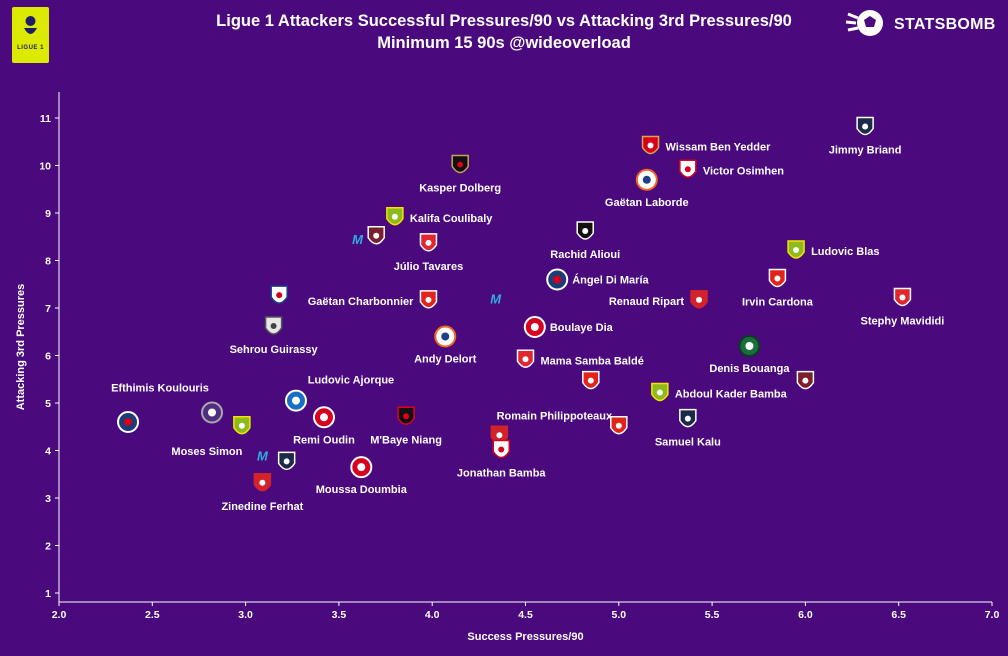  Describe the element at coordinates (743, 171) in the screenshot. I see `data-point-label: Victor Osimhen` at that location.